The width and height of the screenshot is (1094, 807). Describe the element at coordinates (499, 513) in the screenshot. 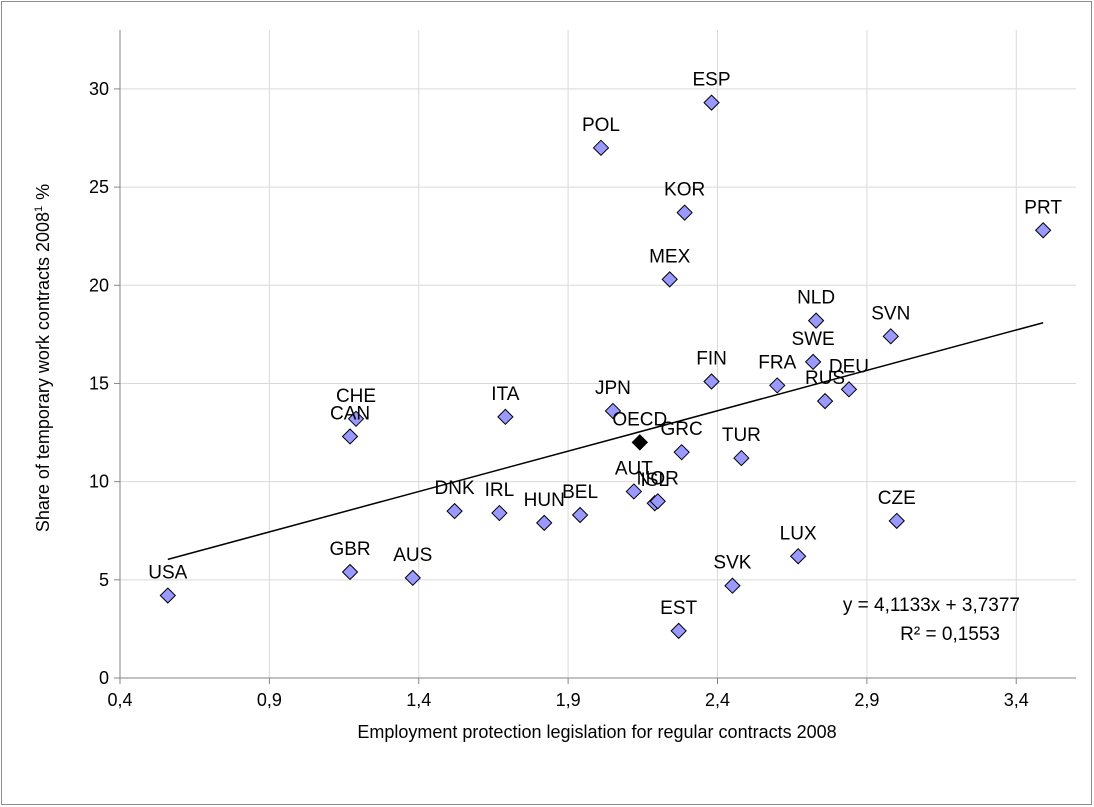

I see `point-irl` at that location.